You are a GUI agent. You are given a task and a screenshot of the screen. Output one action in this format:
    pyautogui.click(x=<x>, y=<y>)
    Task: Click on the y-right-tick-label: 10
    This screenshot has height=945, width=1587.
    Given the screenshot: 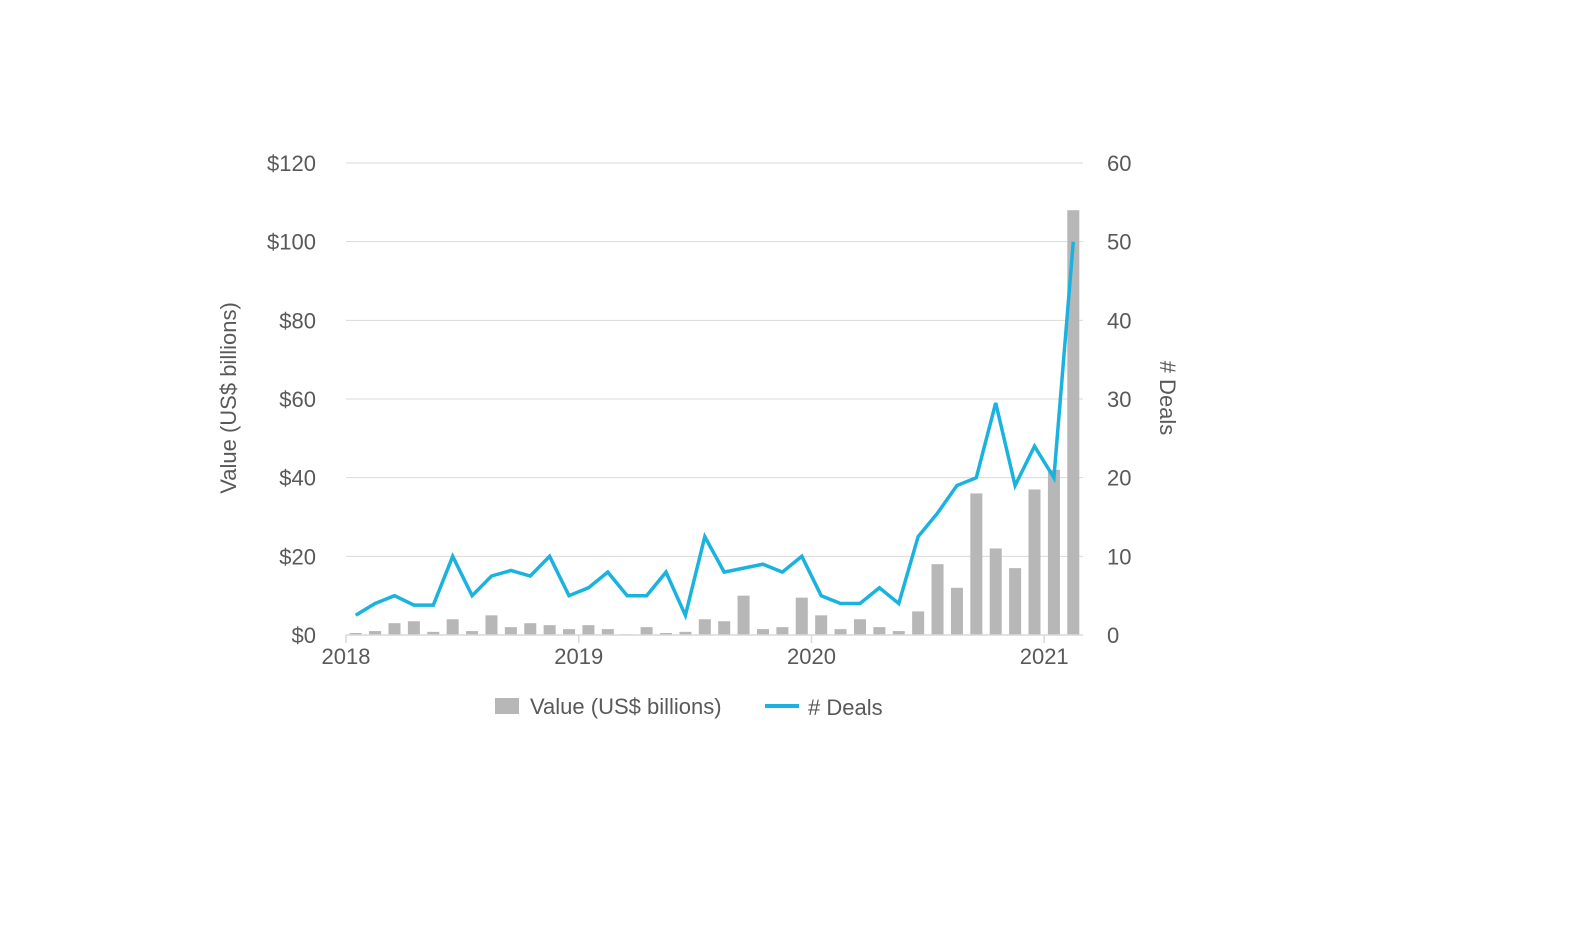 What is the action you would take?
    pyautogui.click(x=1119, y=556)
    